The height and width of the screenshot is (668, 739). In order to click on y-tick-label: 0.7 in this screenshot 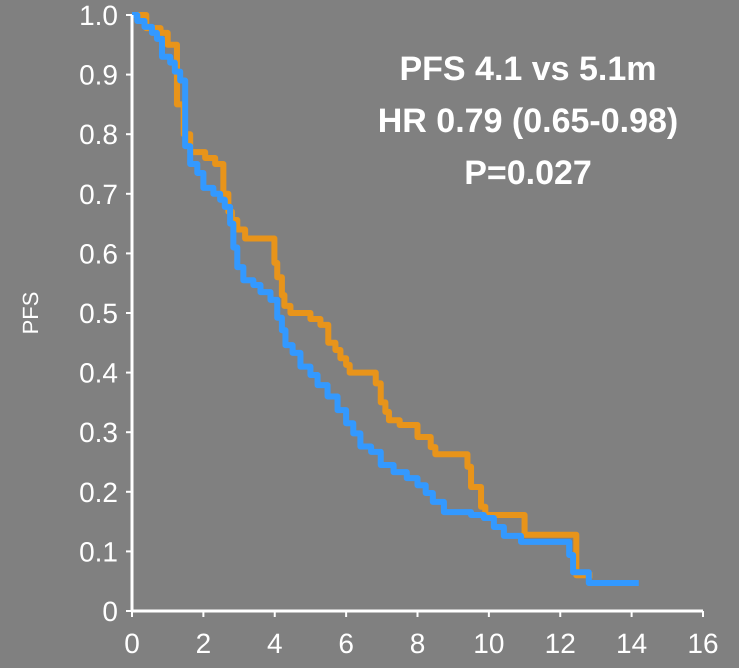, I will do `click(98, 194)`.